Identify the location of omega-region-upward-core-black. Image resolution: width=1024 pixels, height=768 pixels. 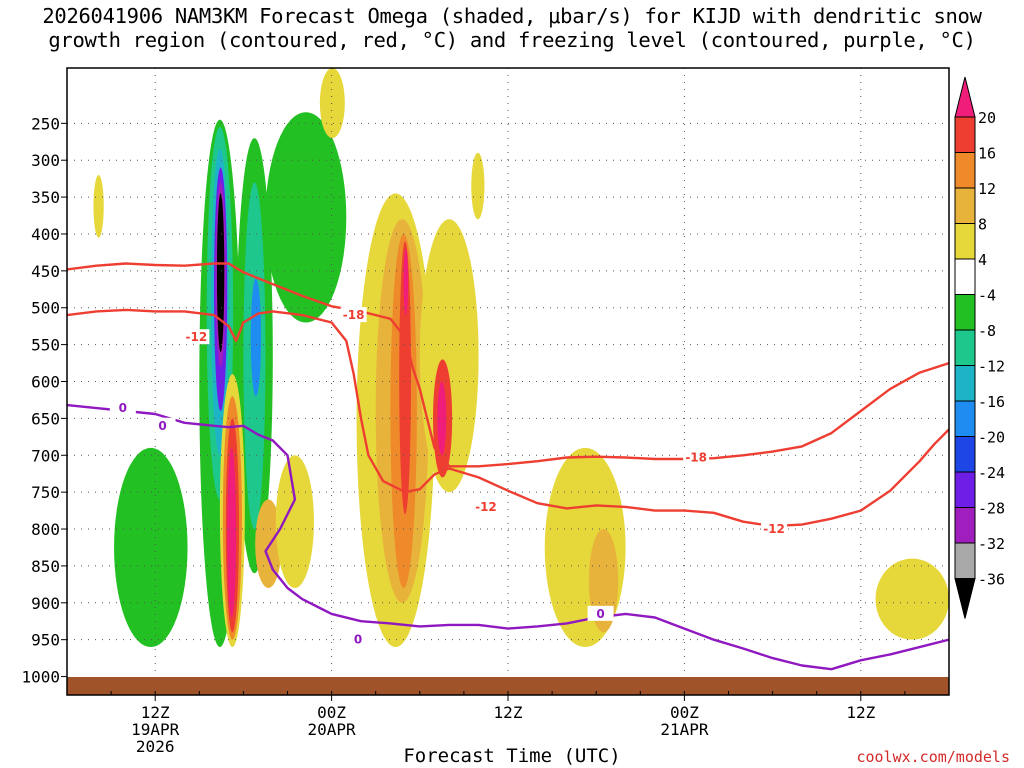
(220, 272).